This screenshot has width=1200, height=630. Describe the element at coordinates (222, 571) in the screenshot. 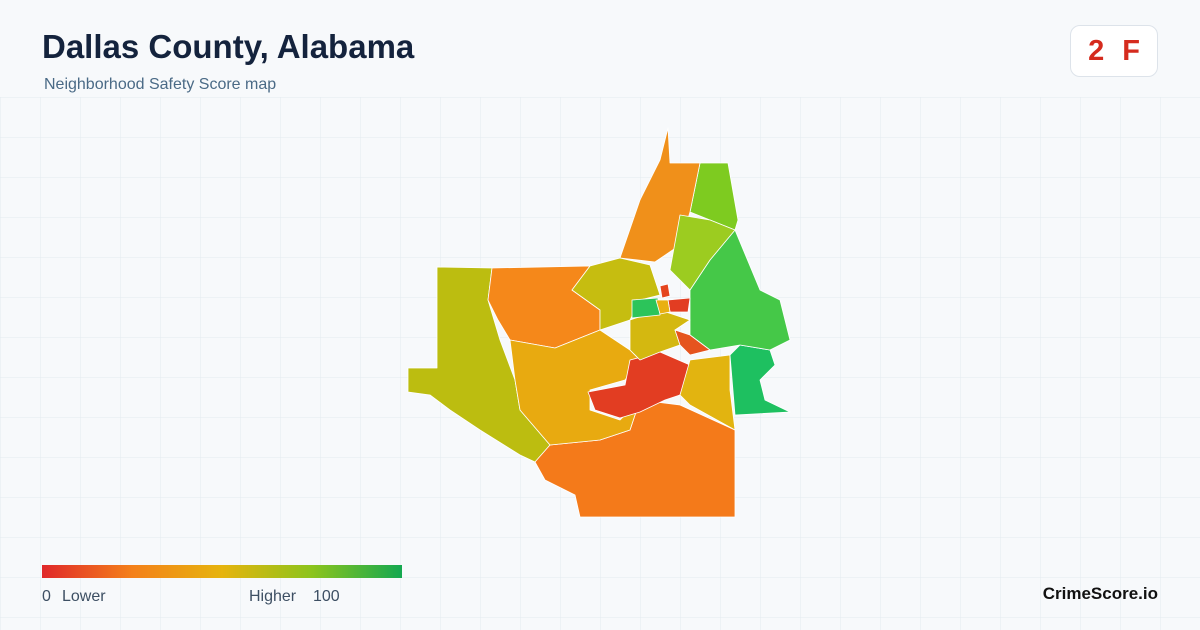

I see `legend-gradient` at that location.